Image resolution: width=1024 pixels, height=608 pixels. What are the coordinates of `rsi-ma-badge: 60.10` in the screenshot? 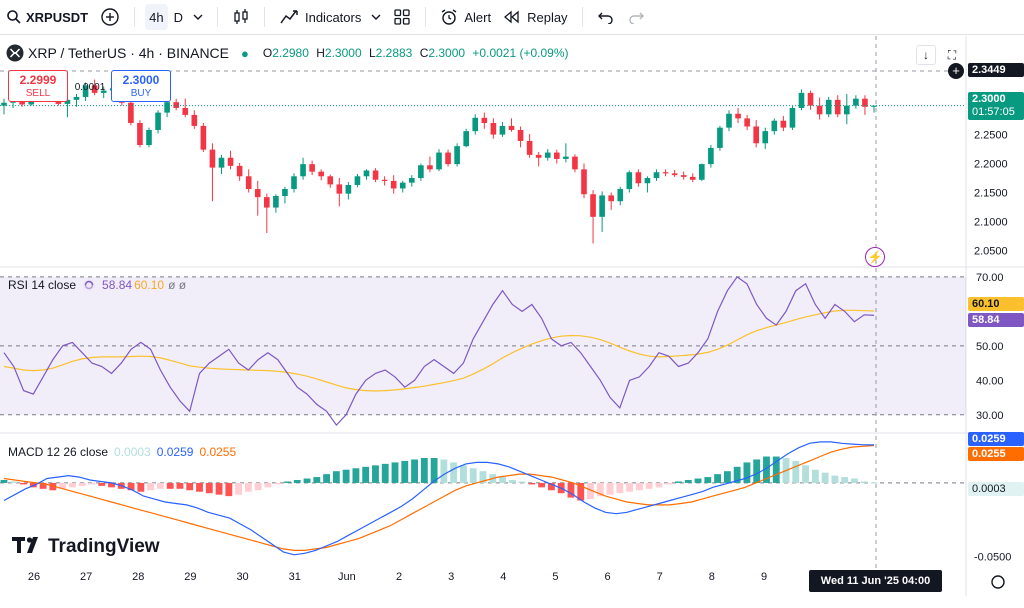 It's located at (996, 304).